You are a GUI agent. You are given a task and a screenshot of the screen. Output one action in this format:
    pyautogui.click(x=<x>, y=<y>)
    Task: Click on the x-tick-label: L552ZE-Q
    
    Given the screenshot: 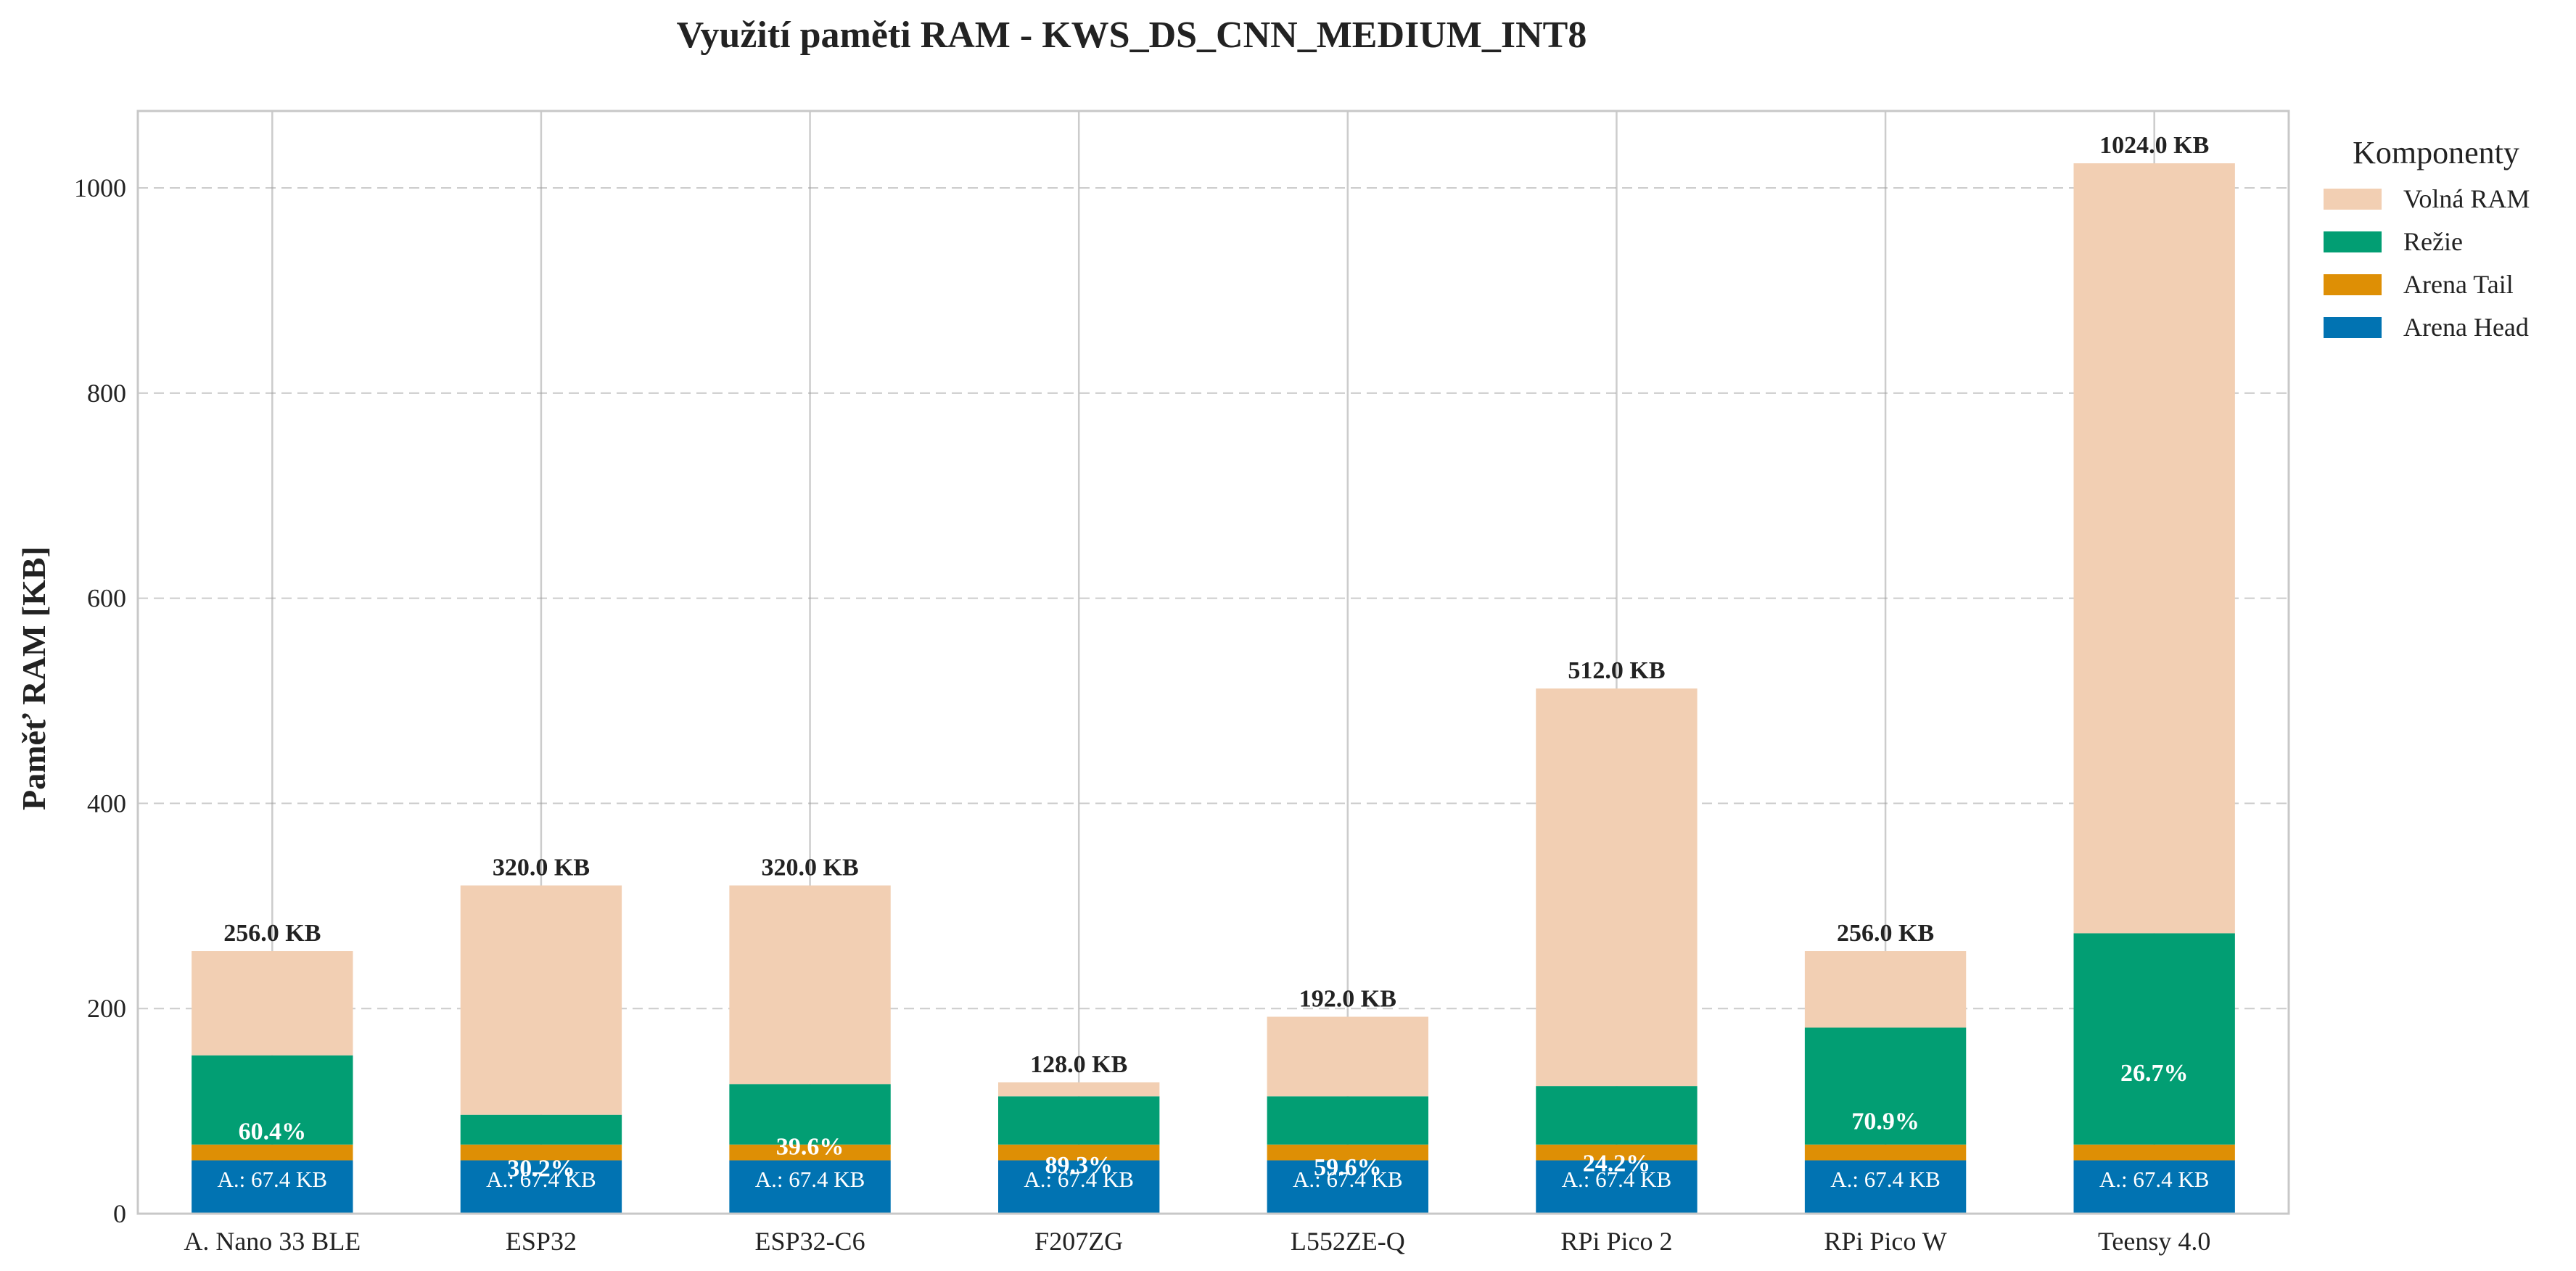 What is the action you would take?
    pyautogui.click(x=1348, y=1241)
    